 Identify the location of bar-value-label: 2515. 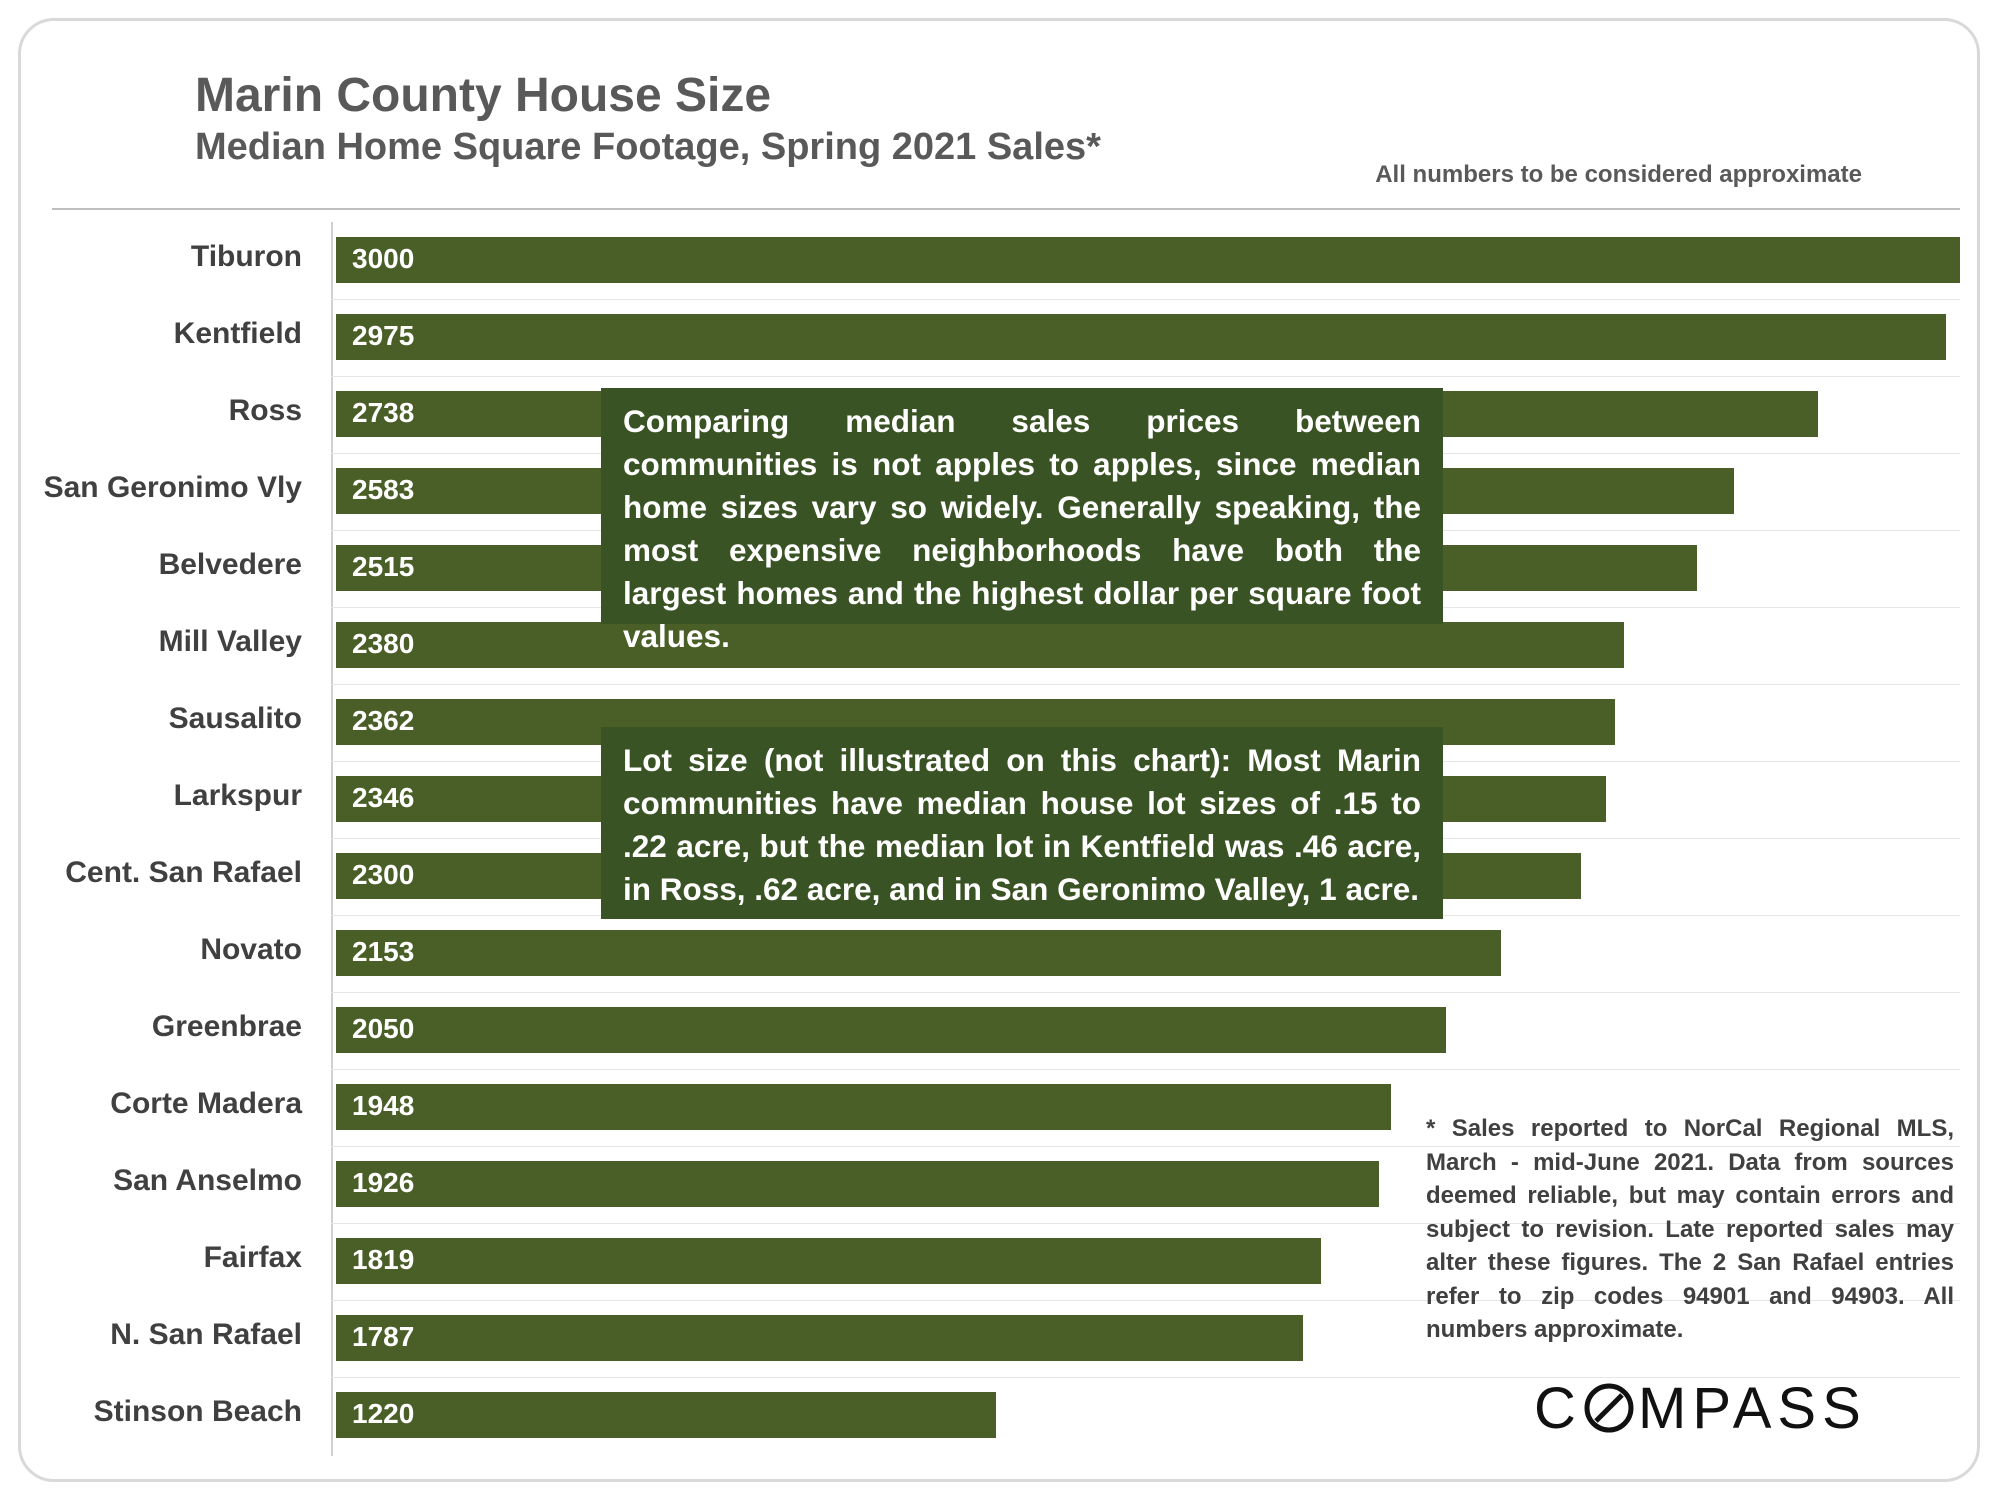
(383, 566).